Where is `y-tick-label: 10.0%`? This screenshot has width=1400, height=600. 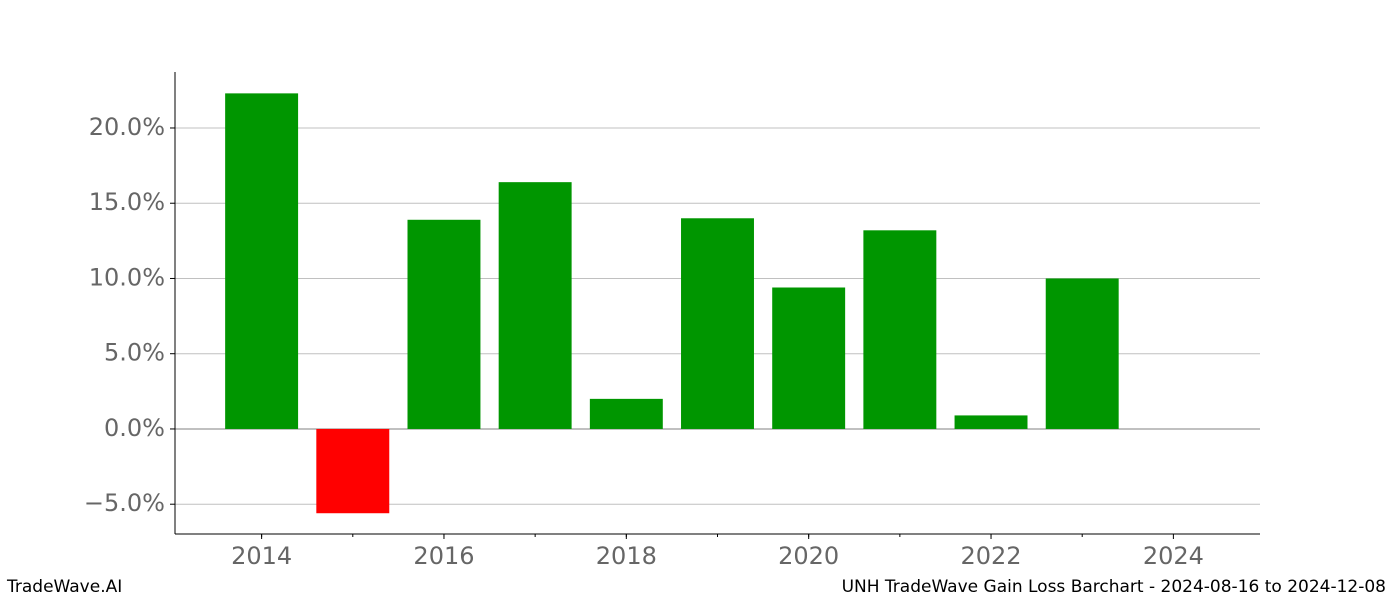
y-tick-label: 10.0% is located at coordinates (127, 277).